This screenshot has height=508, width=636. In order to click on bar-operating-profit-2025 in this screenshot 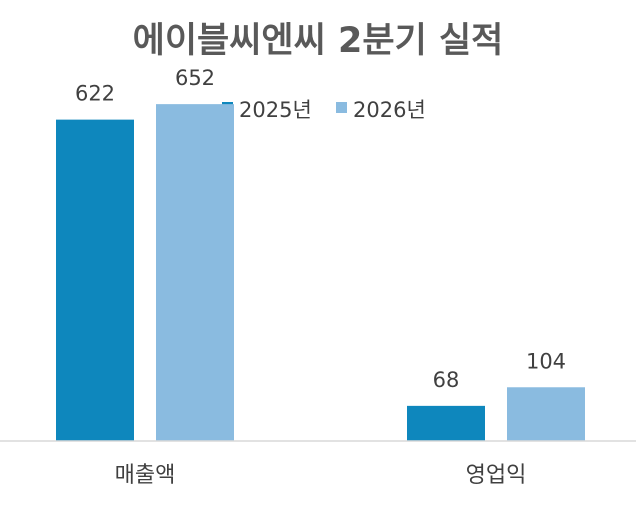, I will do `click(446, 423)`.